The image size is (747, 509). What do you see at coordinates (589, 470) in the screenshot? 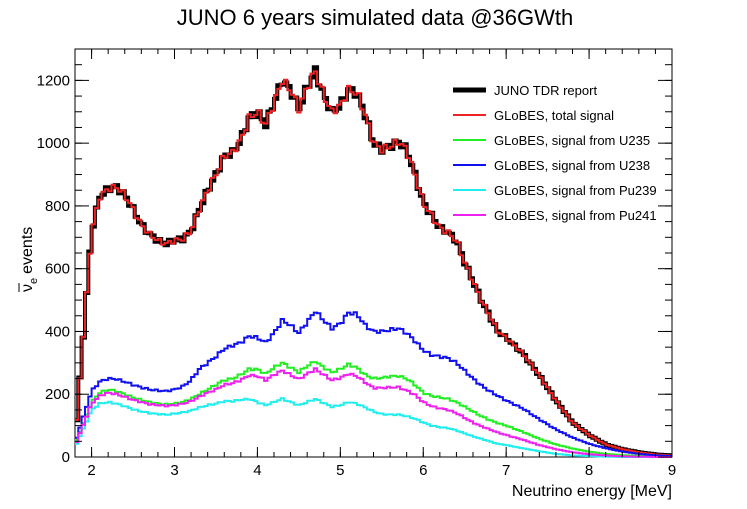
I see `x-tick-label: 8` at bounding box center [589, 470].